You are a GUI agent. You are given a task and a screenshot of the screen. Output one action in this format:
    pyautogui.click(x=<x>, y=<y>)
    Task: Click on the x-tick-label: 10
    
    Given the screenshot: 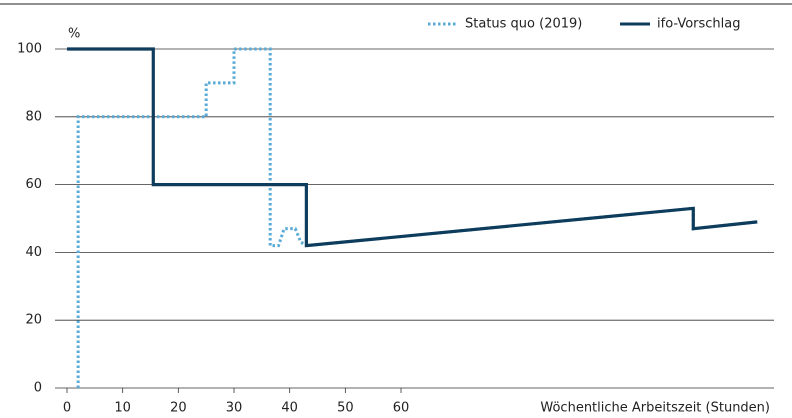 What is the action you would take?
    pyautogui.click(x=122, y=408)
    